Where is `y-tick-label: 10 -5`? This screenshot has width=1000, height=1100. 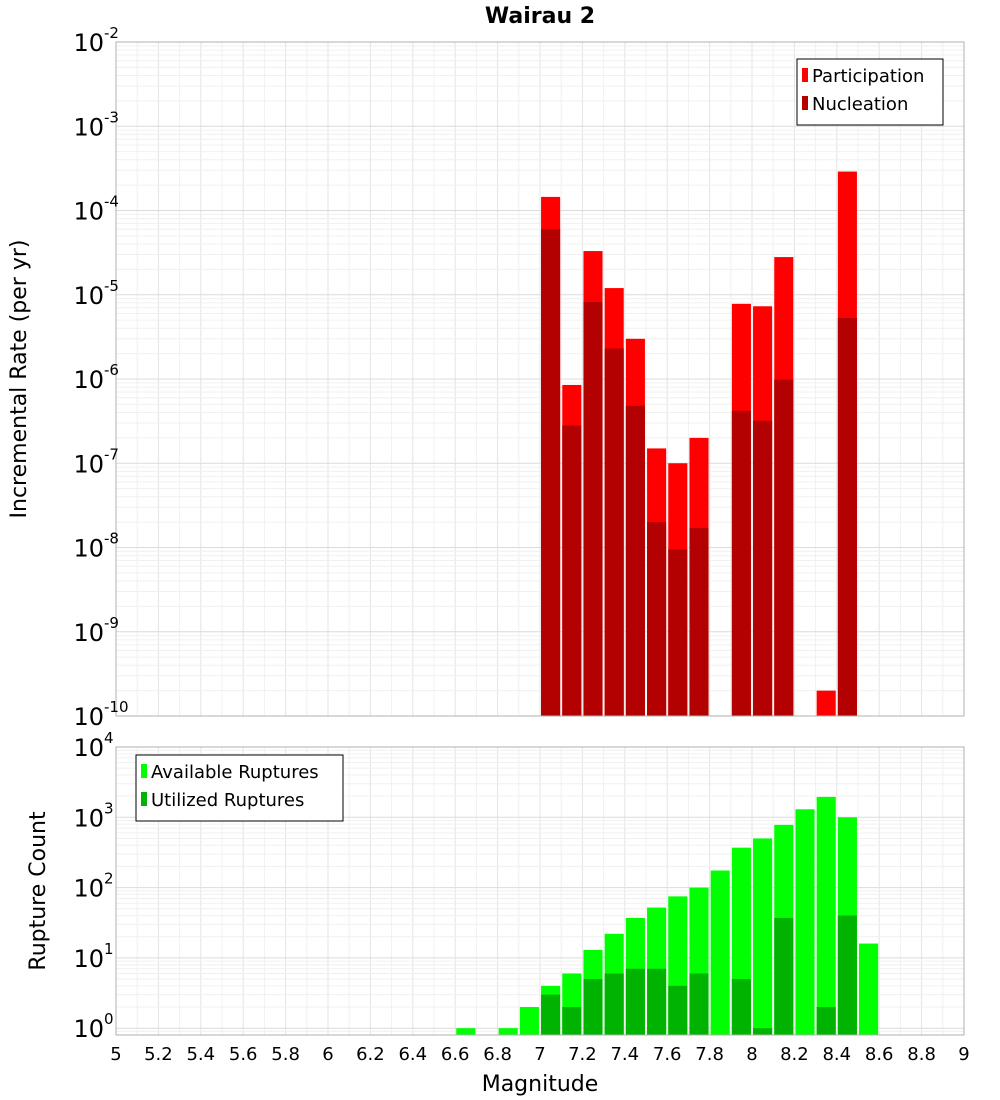 y-tick-label: 10 -5 is located at coordinates (96, 293).